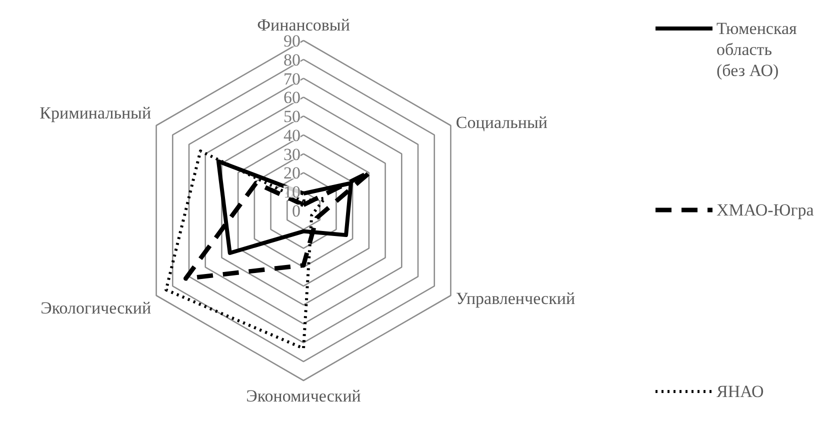 This screenshot has height=423, width=827. What do you see at coordinates (292, 98) in the screenshot?
I see `y-tick-label: 60` at bounding box center [292, 98].